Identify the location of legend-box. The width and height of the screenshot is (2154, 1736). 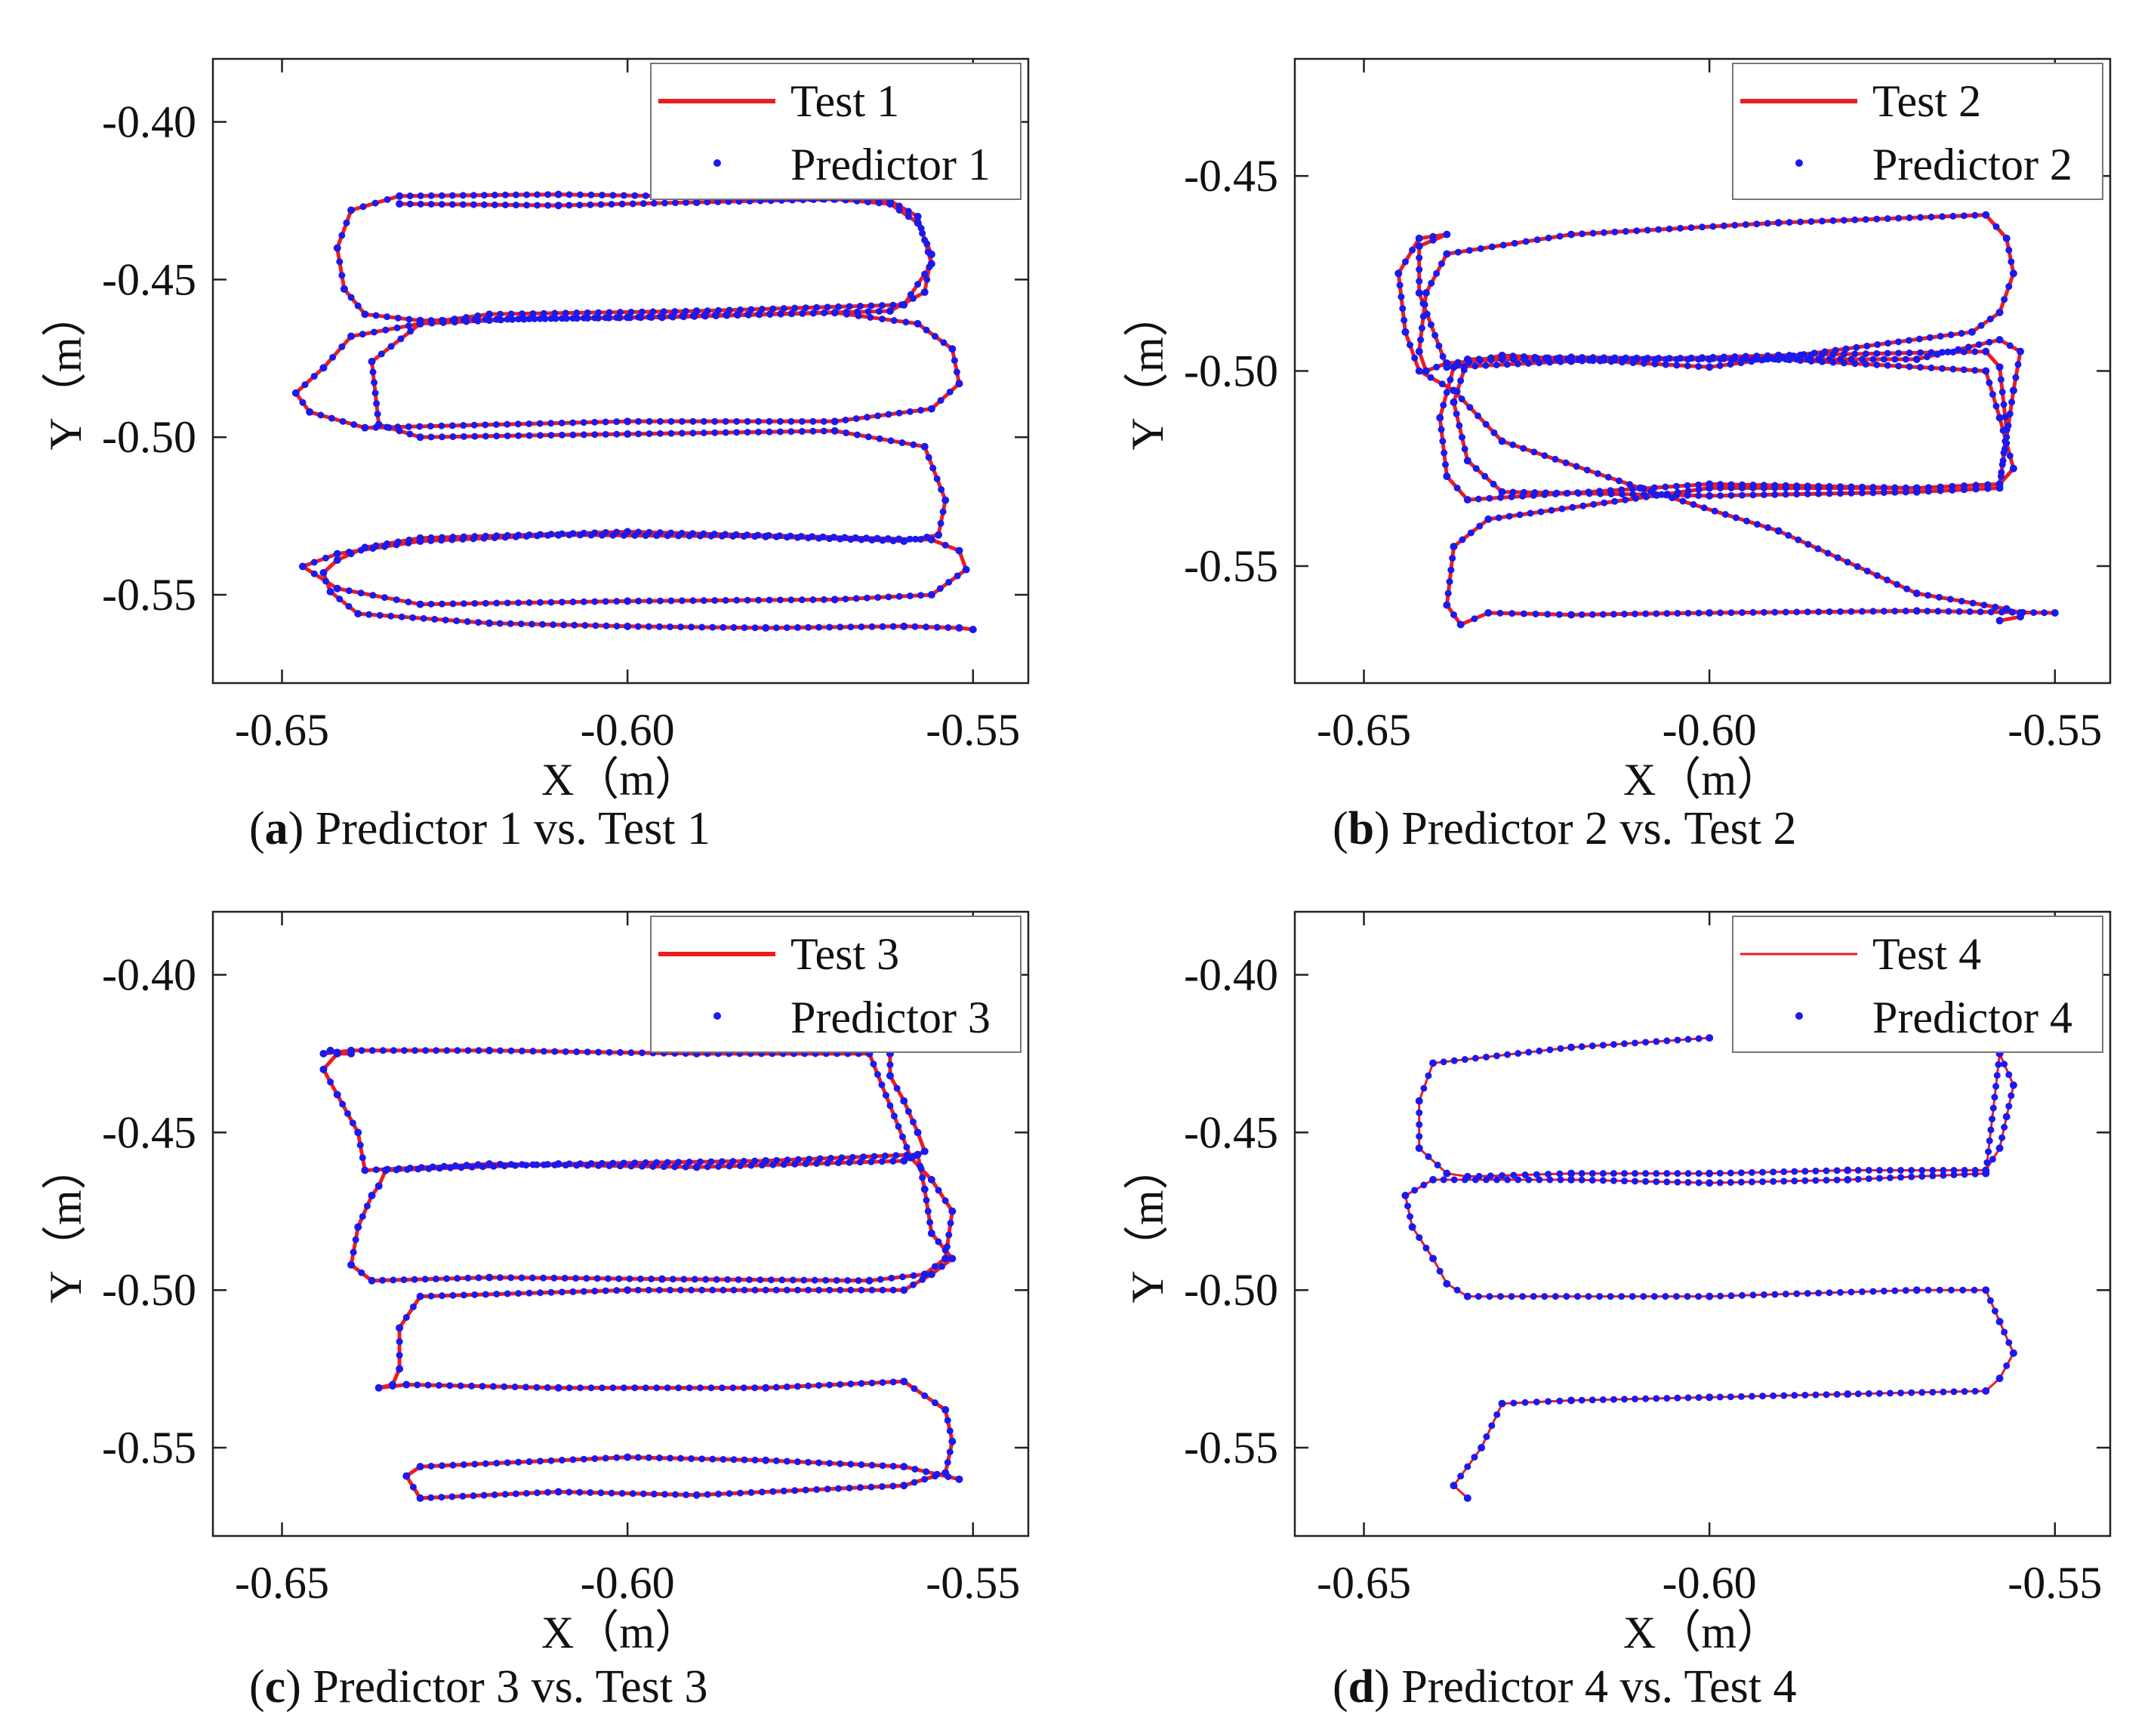
(836, 984).